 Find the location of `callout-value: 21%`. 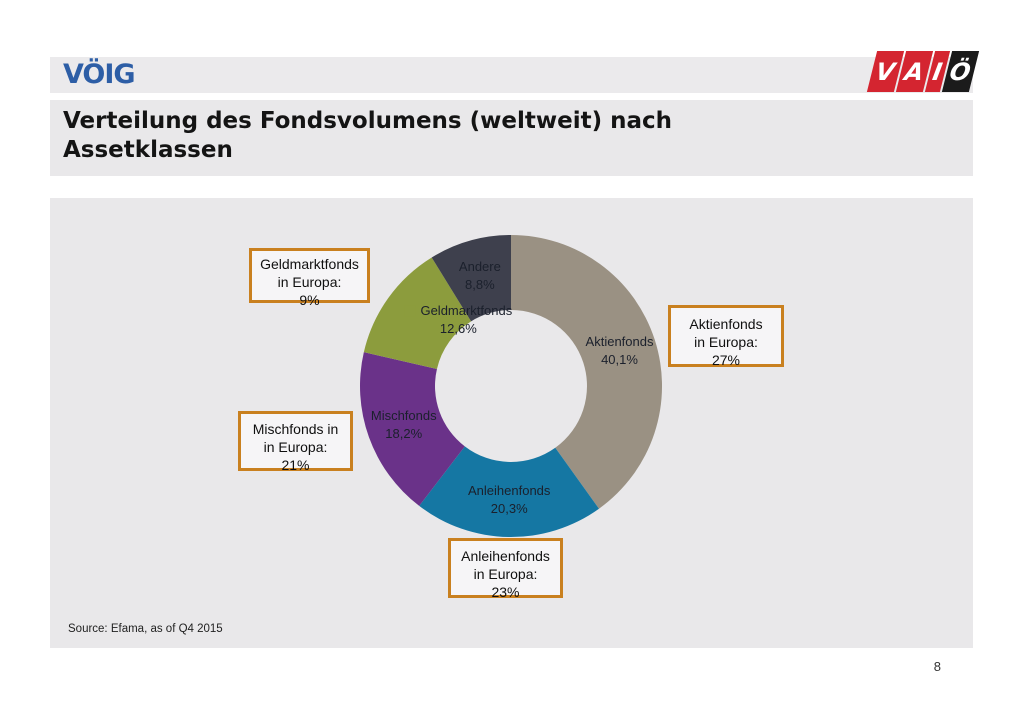

callout-value: 21% is located at coordinates (295, 464).